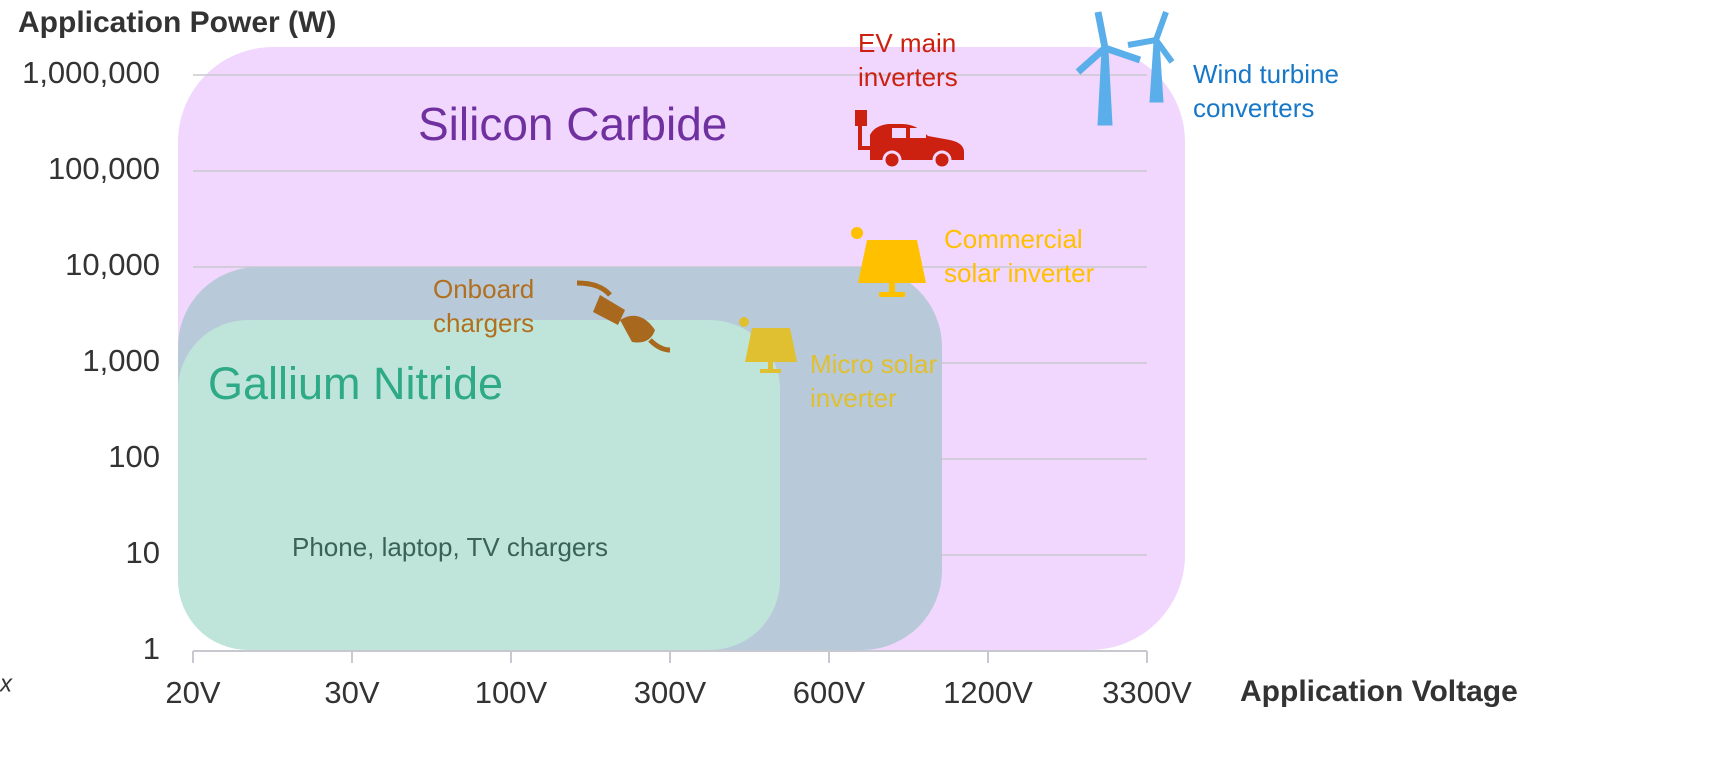 The width and height of the screenshot is (1716, 779). I want to click on y-tick-label: 100,000, so click(104, 168).